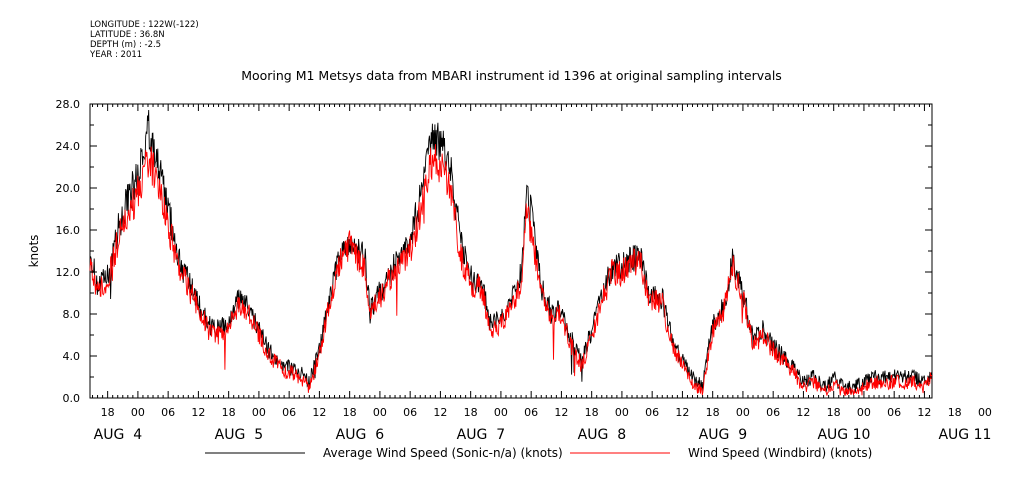  What do you see at coordinates (843, 435) in the screenshot?
I see `x-day-label: AUG 10` at bounding box center [843, 435].